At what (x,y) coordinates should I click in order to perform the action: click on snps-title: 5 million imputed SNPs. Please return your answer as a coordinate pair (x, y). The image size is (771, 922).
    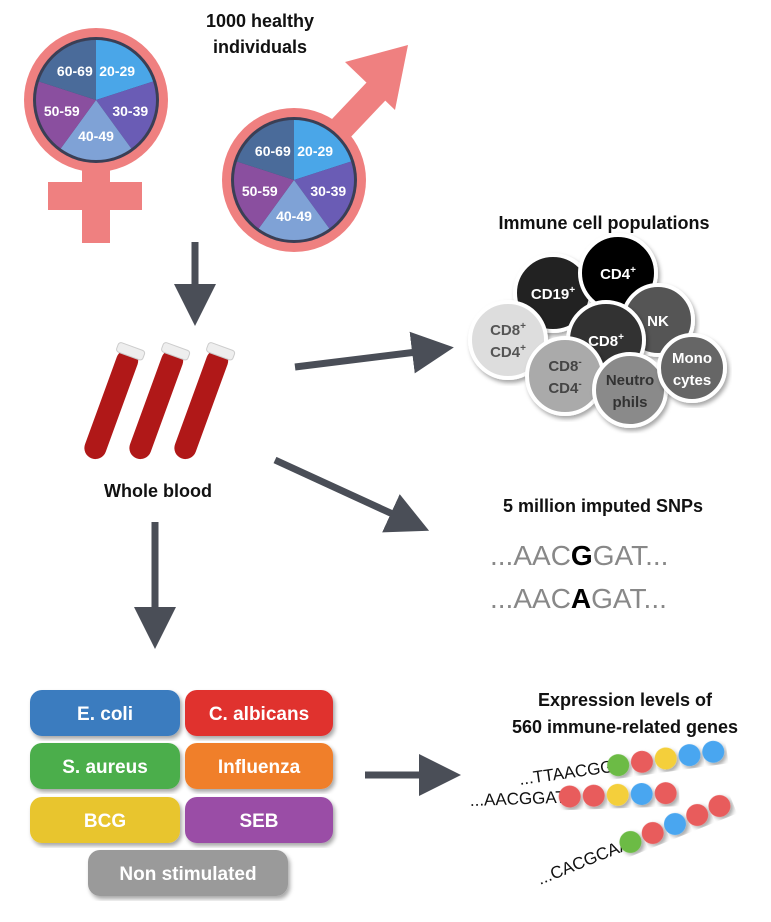
    Looking at the image, I should click on (603, 506).